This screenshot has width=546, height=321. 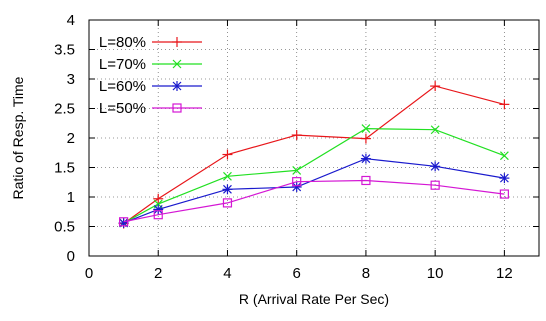 I want to click on x-tick-label: 2, so click(x=158, y=273).